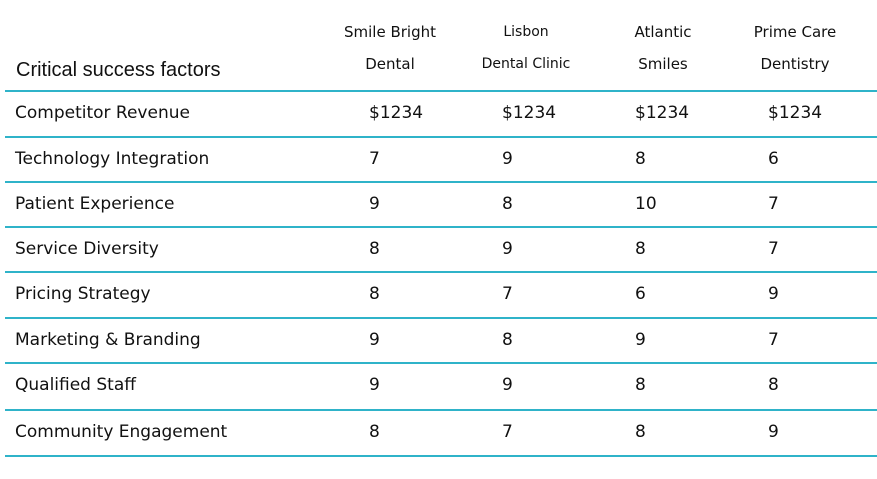  What do you see at coordinates (438, 340) in the screenshot?
I see `table-row: Marketing & Branding 9 8 9 7` at bounding box center [438, 340].